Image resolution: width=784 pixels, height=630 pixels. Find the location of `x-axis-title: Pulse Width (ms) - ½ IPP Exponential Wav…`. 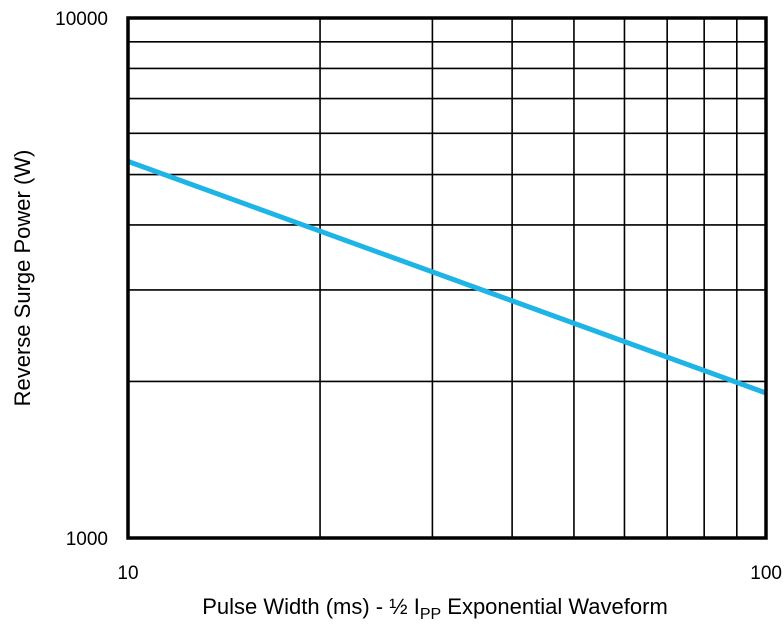

x-axis-title: Pulse Width (ms) - ½ IPP Exponential Wav… is located at coordinates (435, 608).